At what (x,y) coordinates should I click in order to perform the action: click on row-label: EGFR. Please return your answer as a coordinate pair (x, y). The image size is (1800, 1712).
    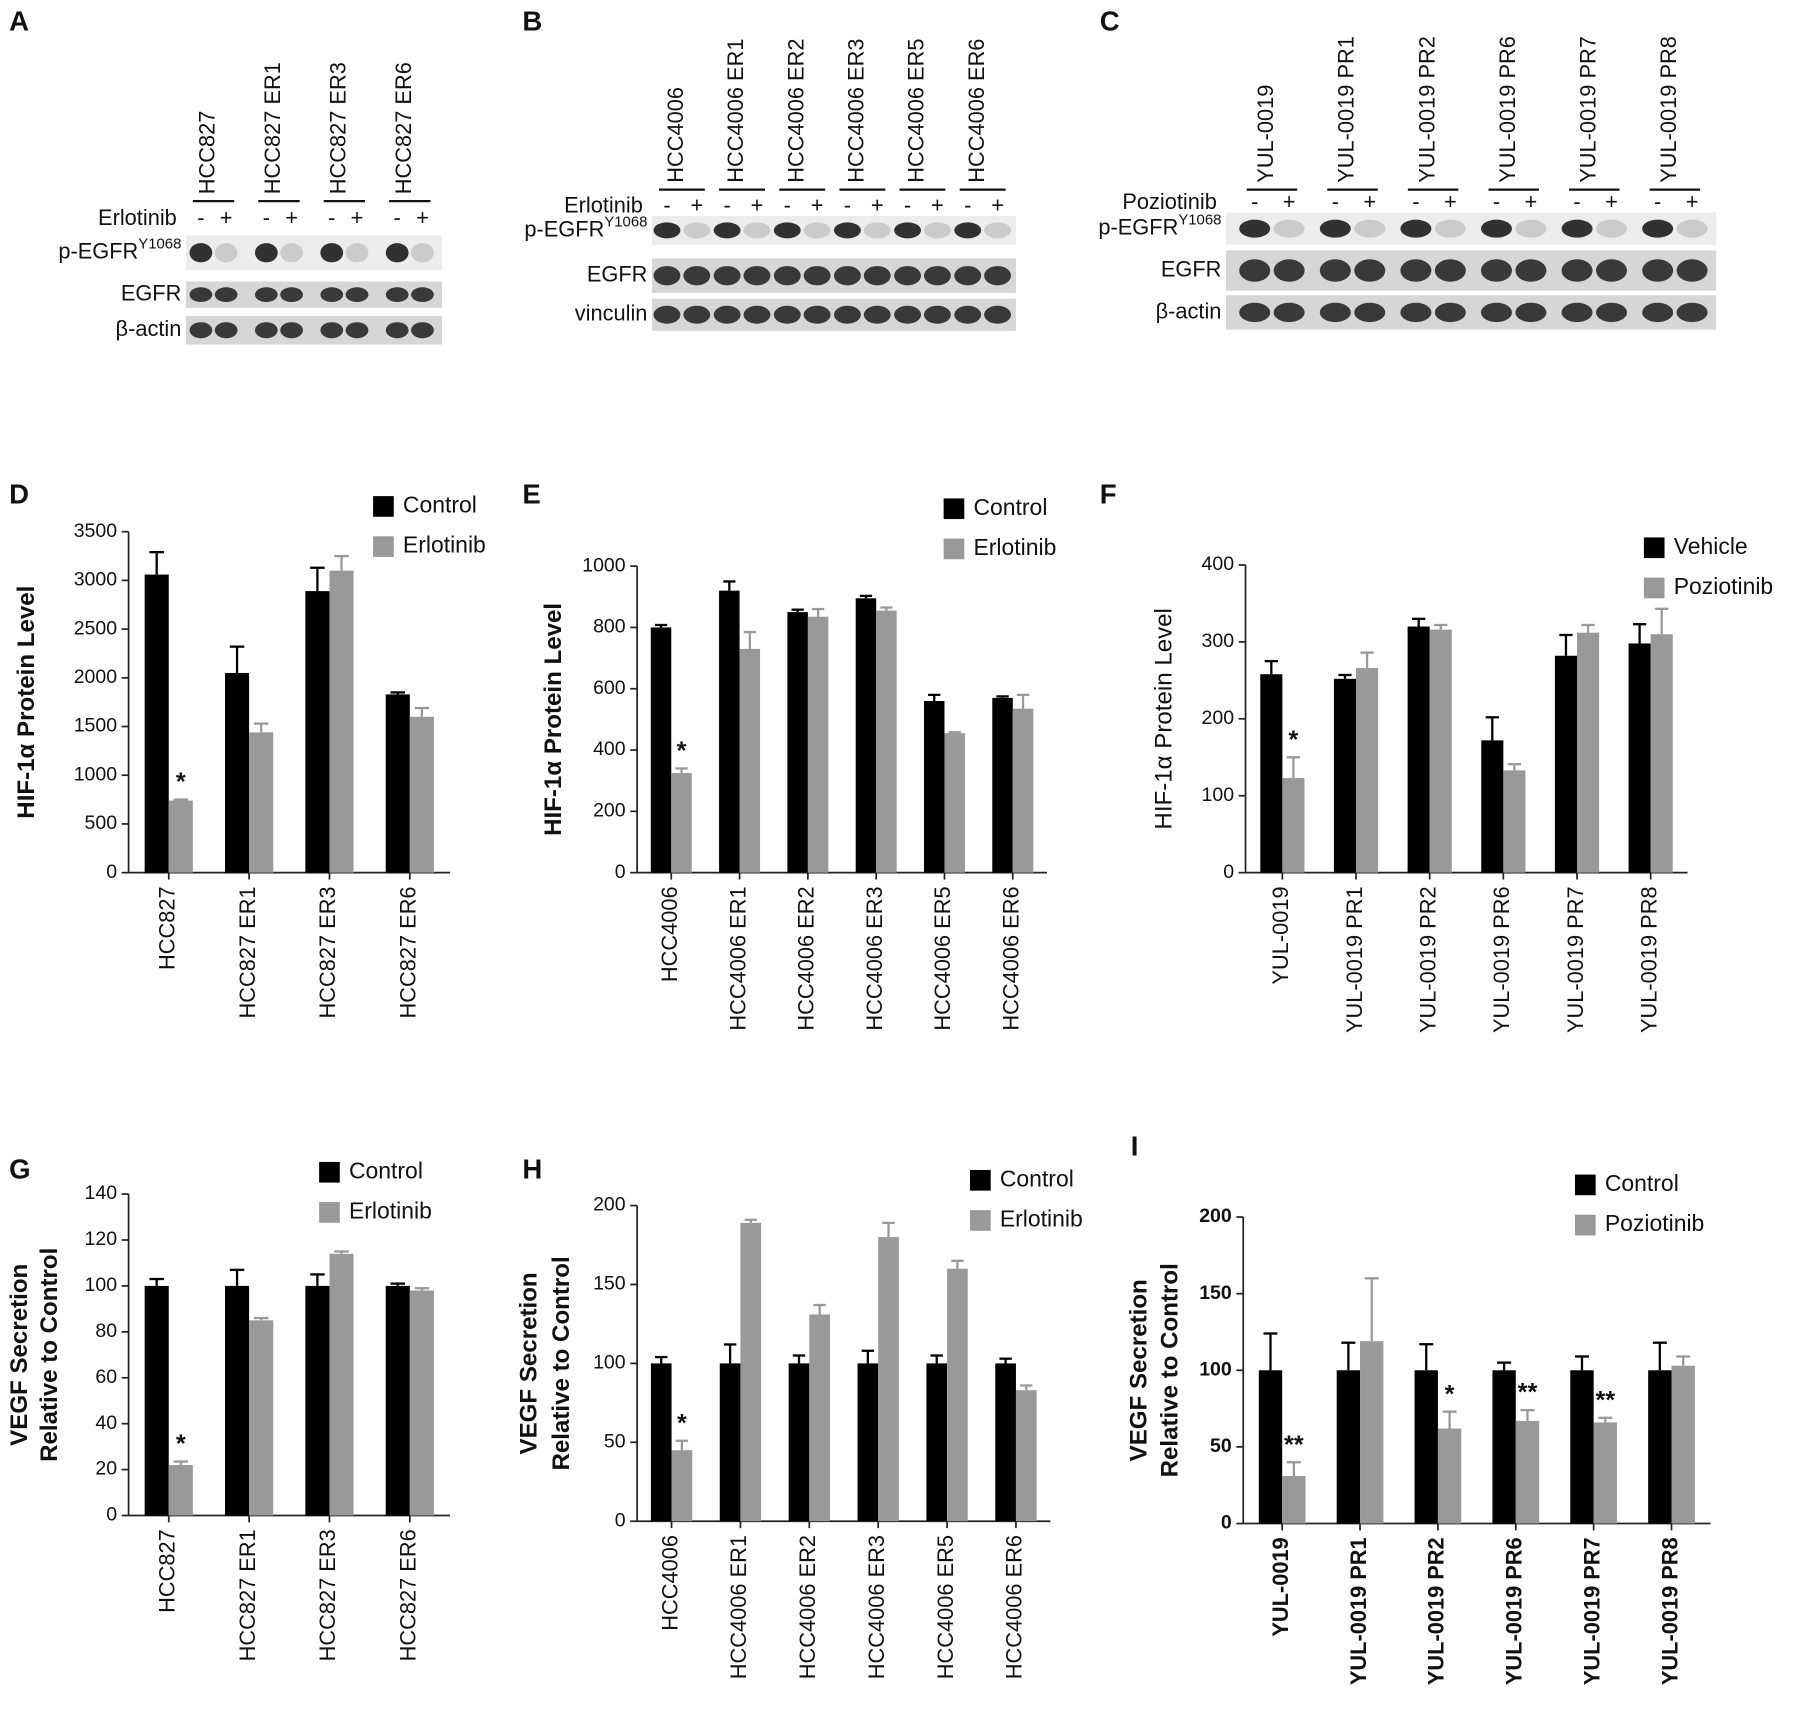
    Looking at the image, I should click on (1191, 268).